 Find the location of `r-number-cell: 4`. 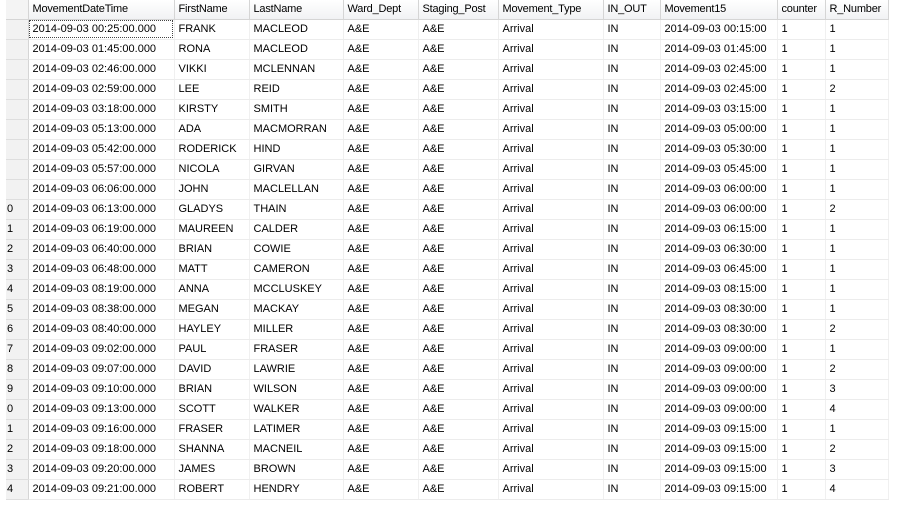

r-number-cell: 4 is located at coordinates (857, 409).